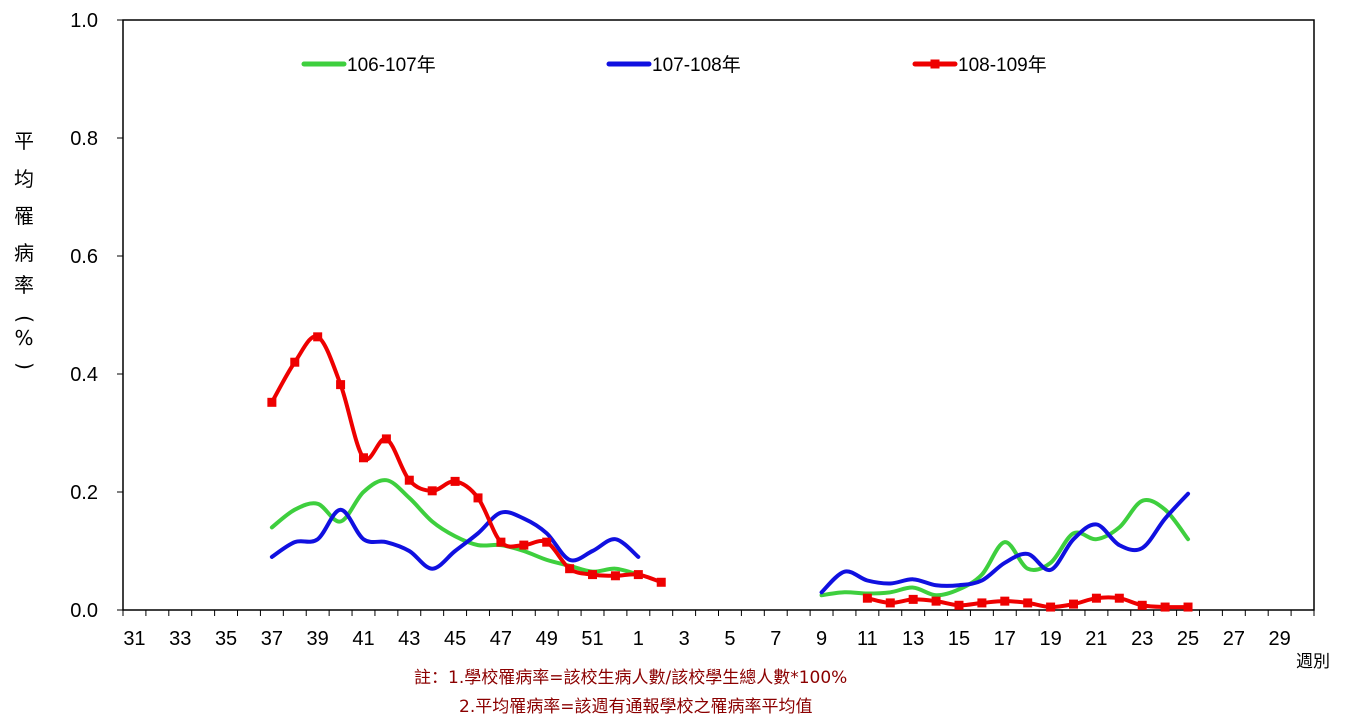 This screenshot has height=721, width=1355. What do you see at coordinates (638, 639) in the screenshot?
I see `x-tick-label: 1` at bounding box center [638, 639].